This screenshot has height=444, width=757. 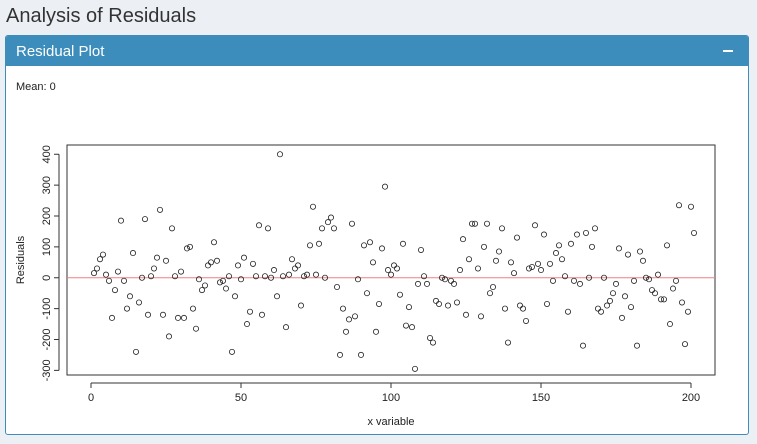 I want to click on x-tick-label: 0, so click(x=91, y=398).